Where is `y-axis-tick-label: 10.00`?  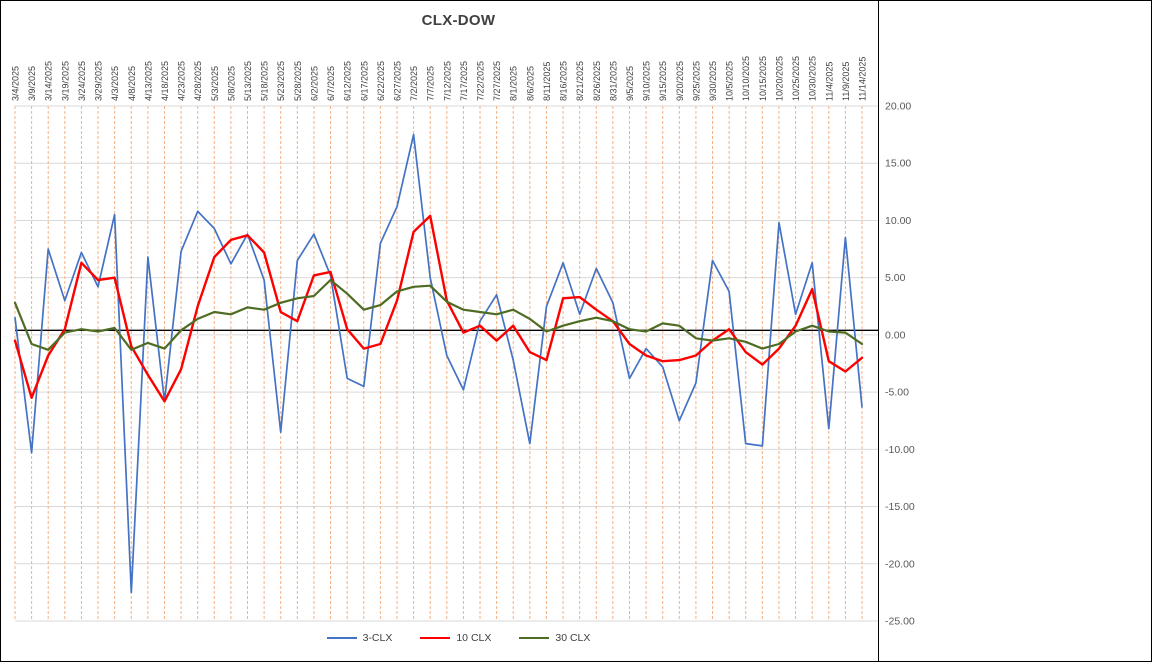 y-axis-tick-label: 10.00 is located at coordinates (898, 221).